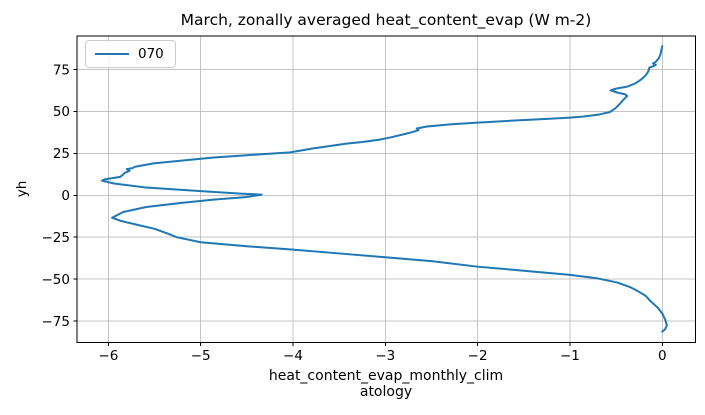 The height and width of the screenshot is (415, 705). Describe the element at coordinates (22, 189) in the screenshot. I see `y-axis-label: yh` at that location.